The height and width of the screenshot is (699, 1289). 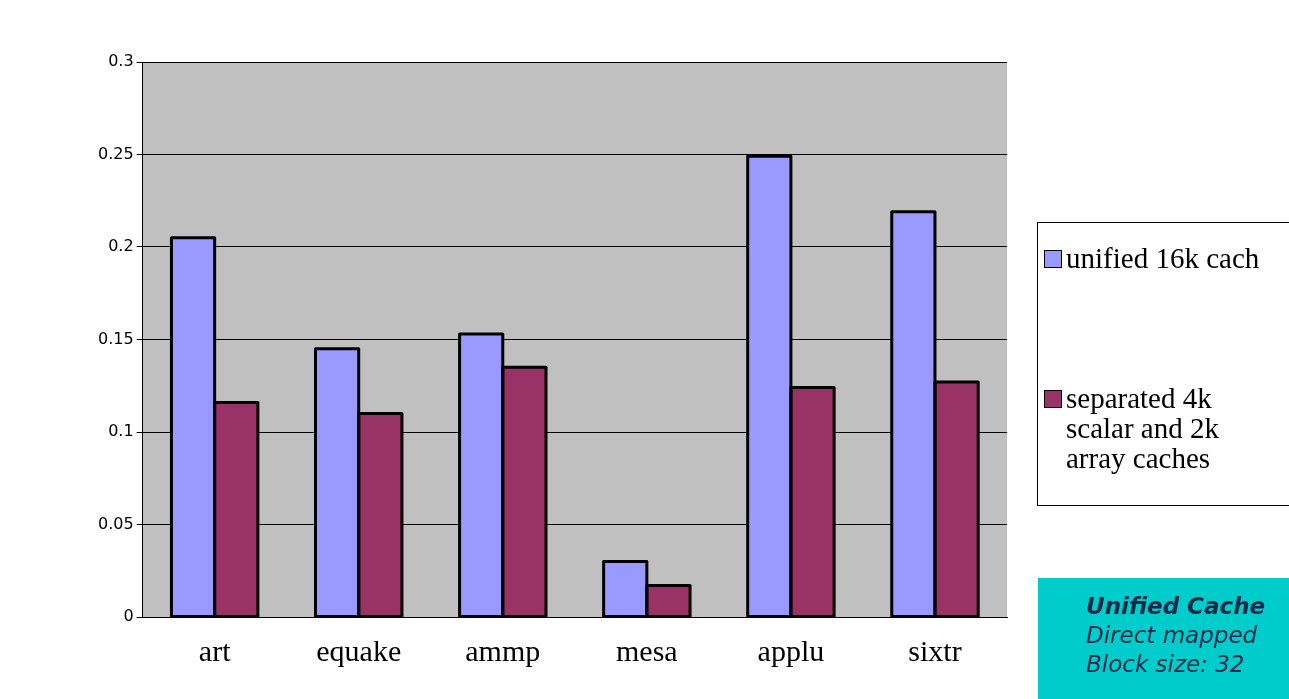 I want to click on y-tick-label: 0.05, so click(x=116, y=523).